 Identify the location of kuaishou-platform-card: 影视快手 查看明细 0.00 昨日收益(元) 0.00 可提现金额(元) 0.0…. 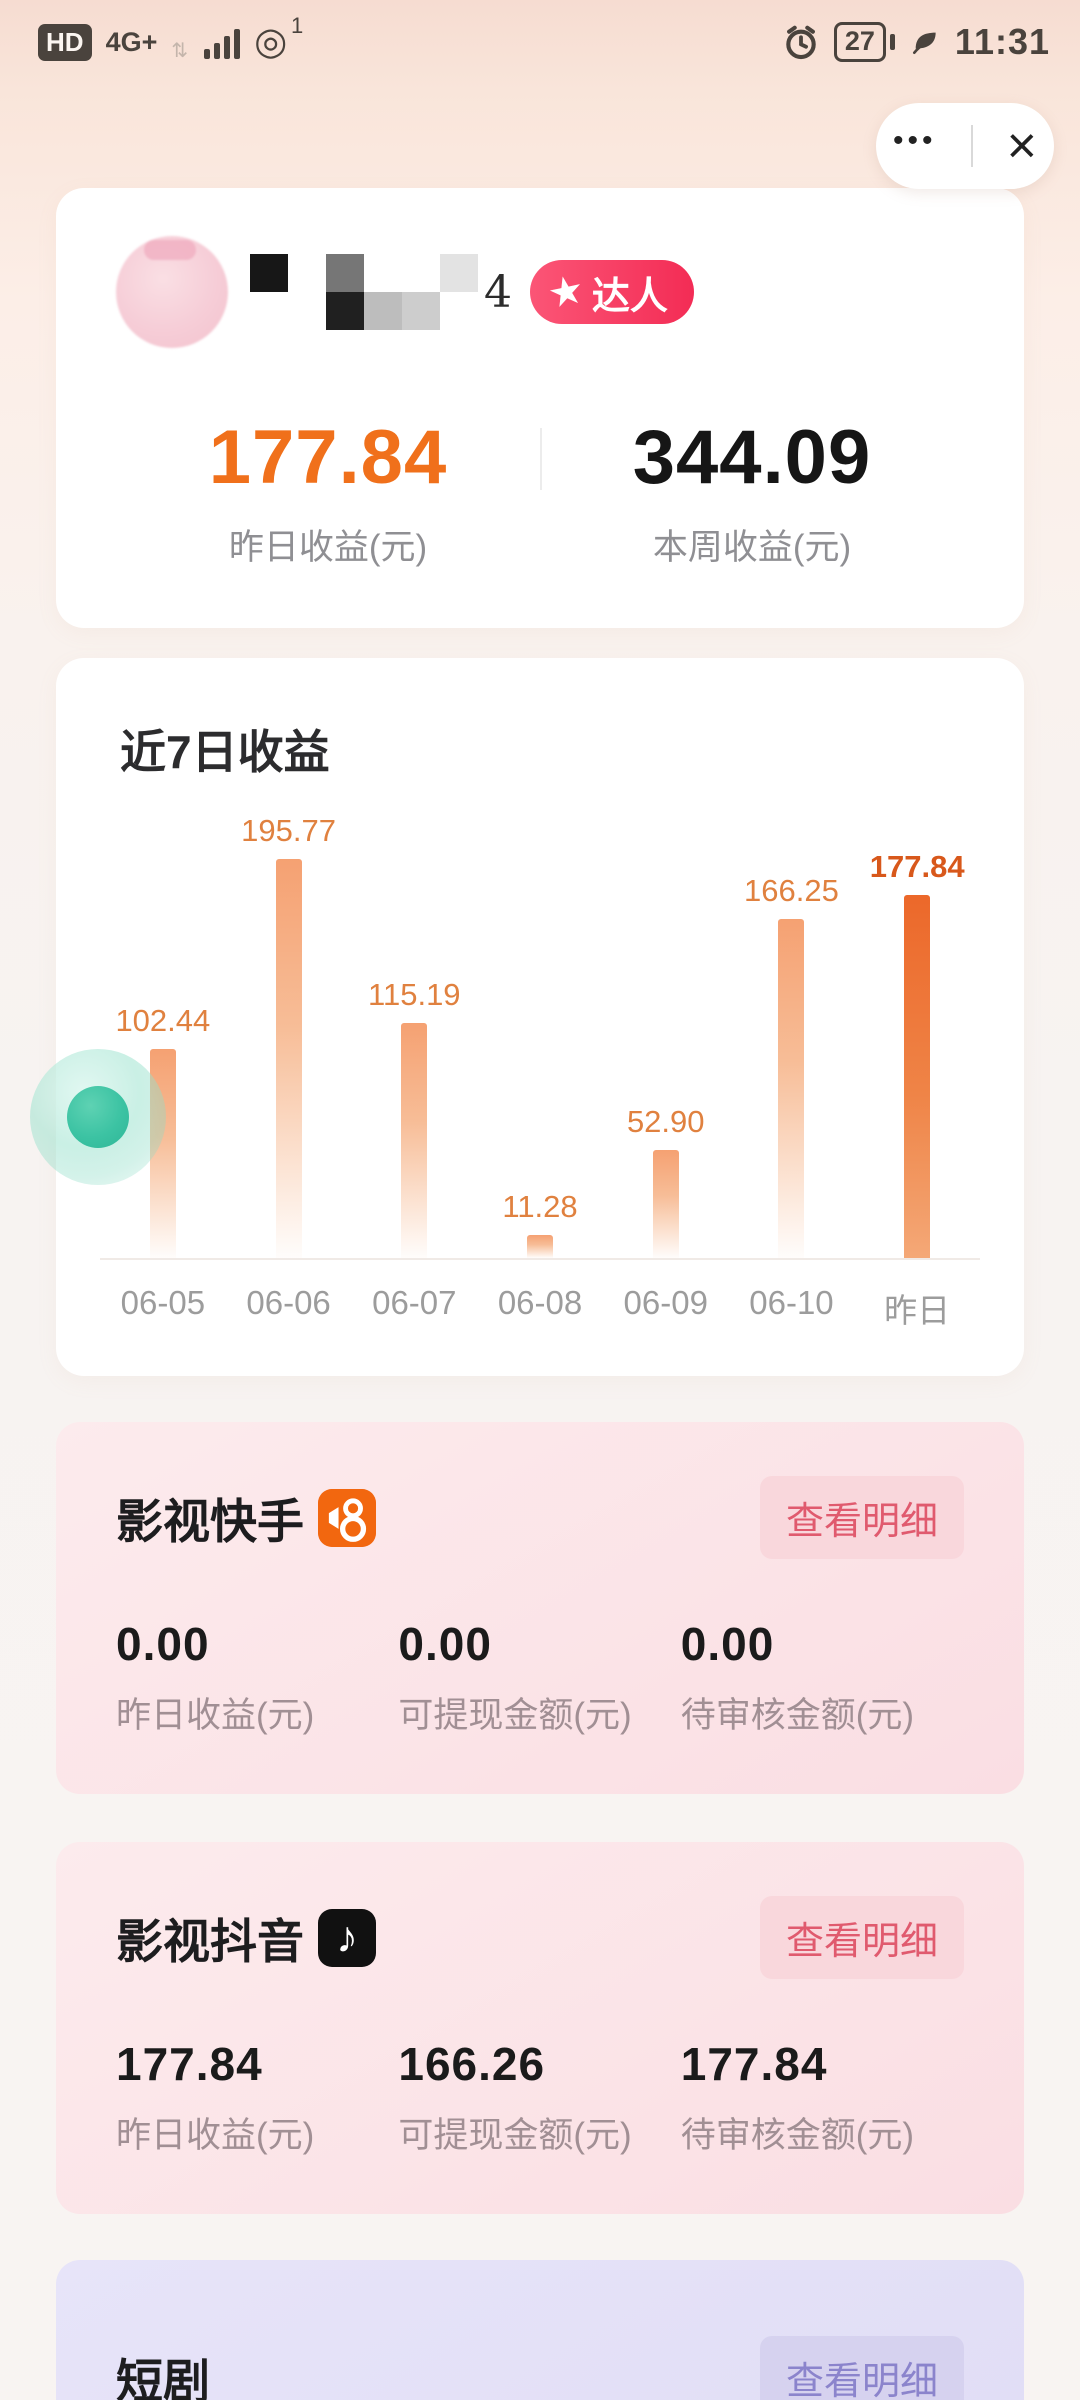
(540, 1608).